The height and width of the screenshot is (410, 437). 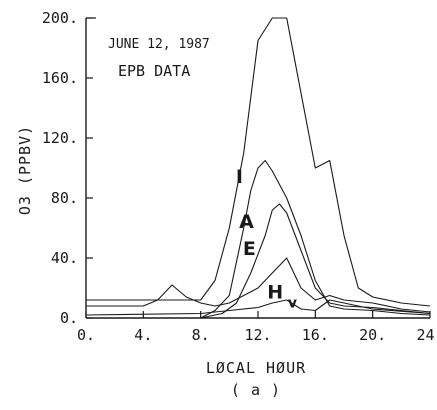 What do you see at coordinates (426, 335) in the screenshot?
I see `x-tick-label: 24.` at bounding box center [426, 335].